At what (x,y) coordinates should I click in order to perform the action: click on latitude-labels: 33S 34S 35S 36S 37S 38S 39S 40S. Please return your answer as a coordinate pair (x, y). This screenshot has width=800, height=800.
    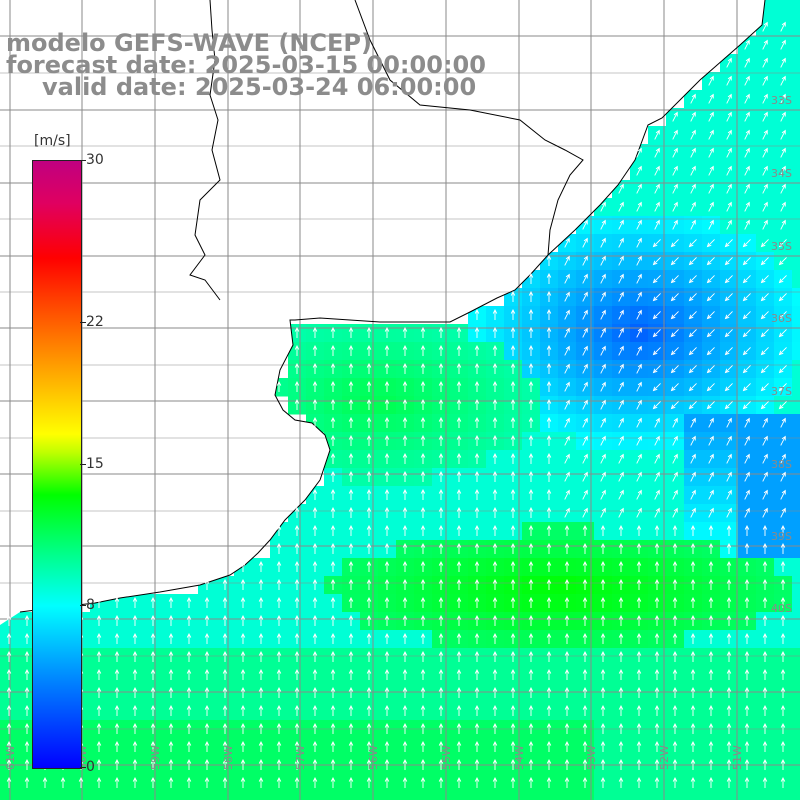
    Looking at the image, I should click on (781, 354).